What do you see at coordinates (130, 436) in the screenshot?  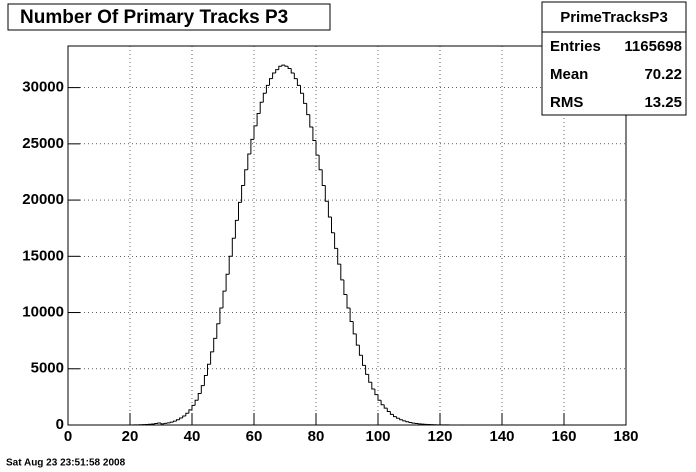 I see `x-tick-label: 20` at bounding box center [130, 436].